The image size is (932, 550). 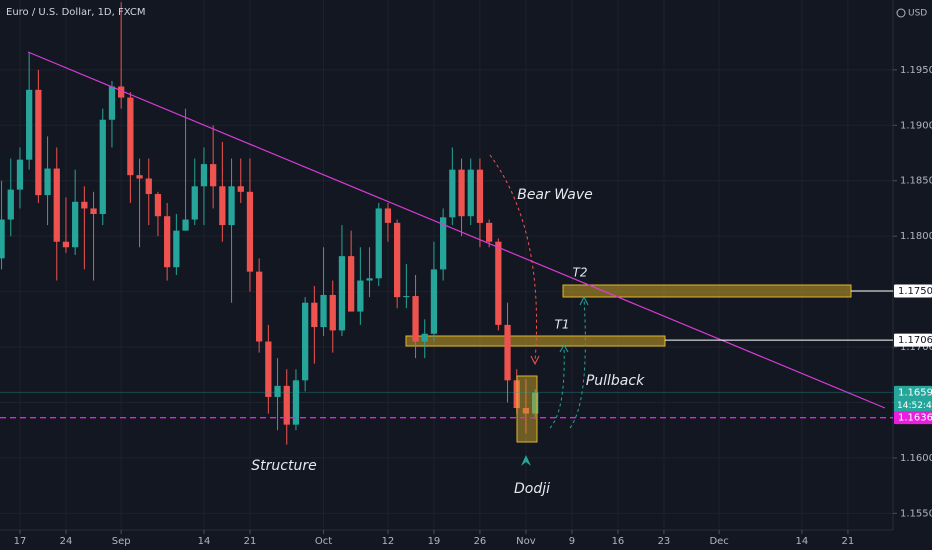 What do you see at coordinates (66, 541) in the screenshot?
I see `x-tick-label: 24` at bounding box center [66, 541].